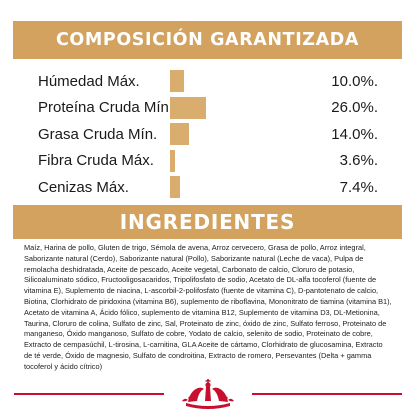 The image size is (416, 416). What do you see at coordinates (98, 134) in the screenshot?
I see `nutrient-label: Grasa Cruda Mín.` at bounding box center [98, 134].